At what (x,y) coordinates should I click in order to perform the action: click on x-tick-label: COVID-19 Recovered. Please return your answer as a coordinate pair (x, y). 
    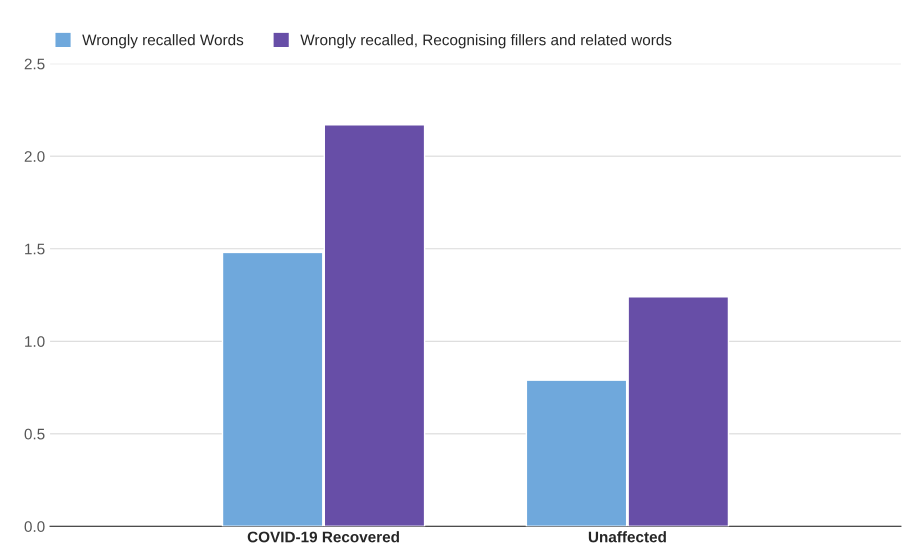
    Looking at the image, I should click on (323, 536).